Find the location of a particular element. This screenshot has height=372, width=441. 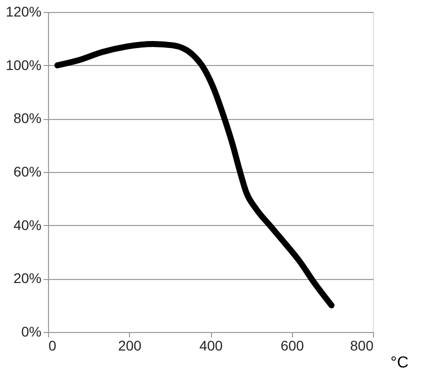

x-tick-label: 800 is located at coordinates (362, 346).